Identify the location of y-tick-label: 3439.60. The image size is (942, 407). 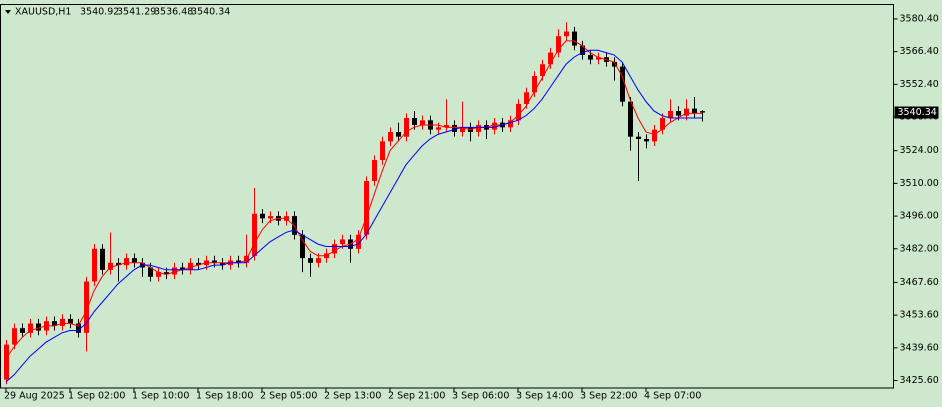
(919, 347).